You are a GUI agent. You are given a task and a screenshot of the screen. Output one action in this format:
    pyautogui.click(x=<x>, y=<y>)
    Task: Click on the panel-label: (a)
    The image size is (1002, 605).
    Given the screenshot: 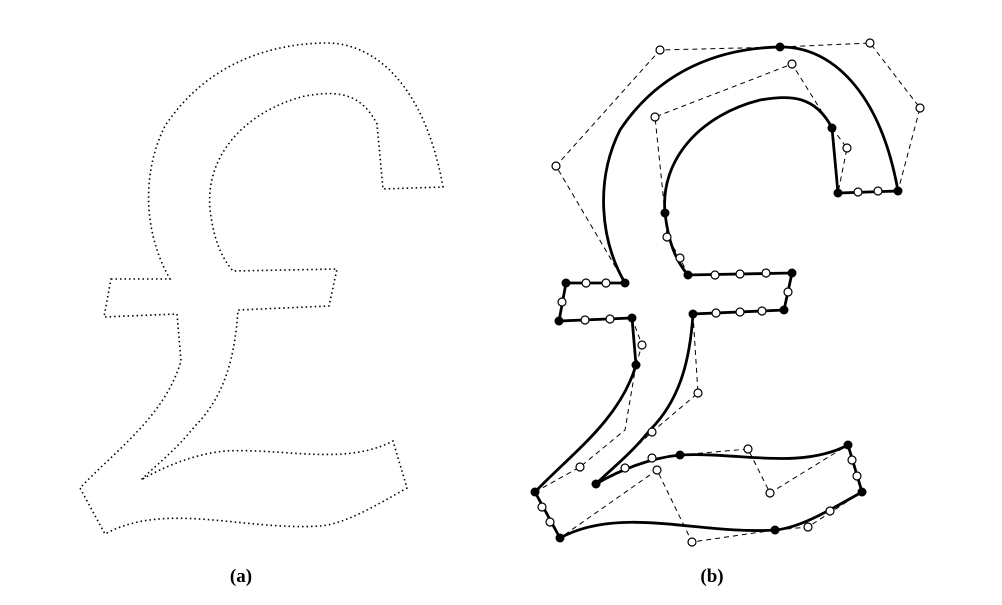 What is the action you would take?
    pyautogui.click(x=241, y=576)
    